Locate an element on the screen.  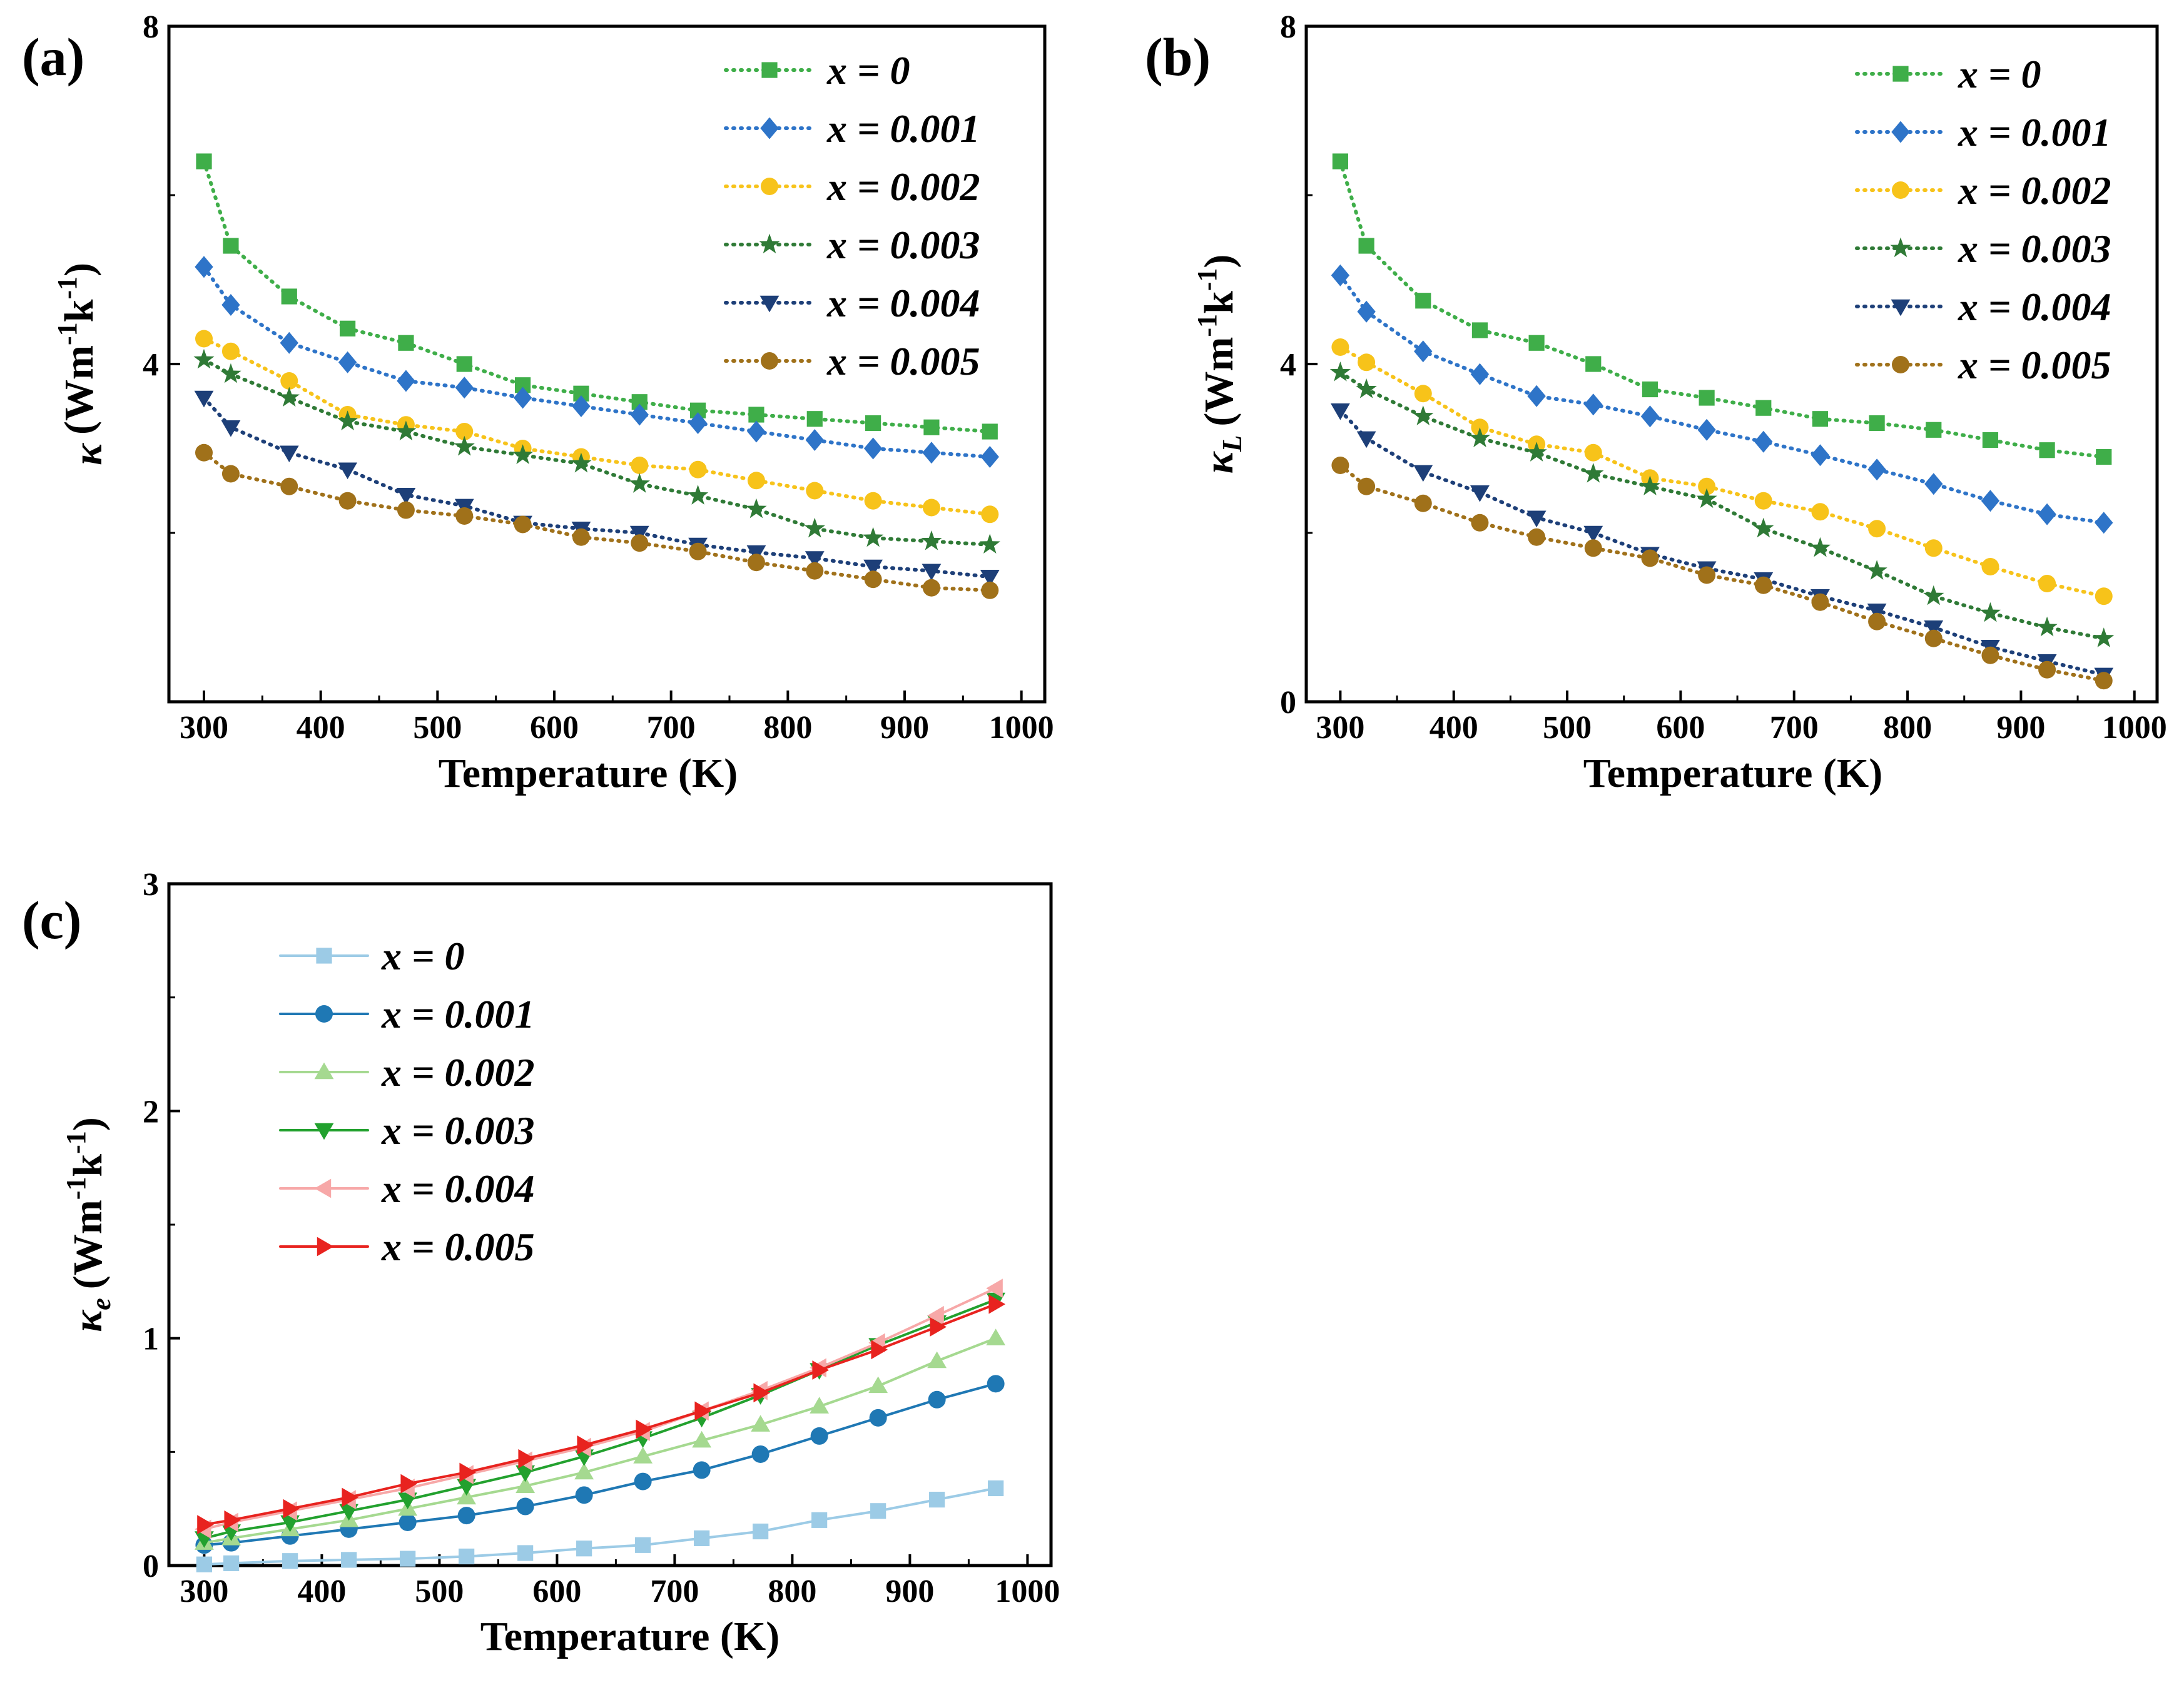
y-axis-units-a: (Wm is located at coordinates (79, 390).